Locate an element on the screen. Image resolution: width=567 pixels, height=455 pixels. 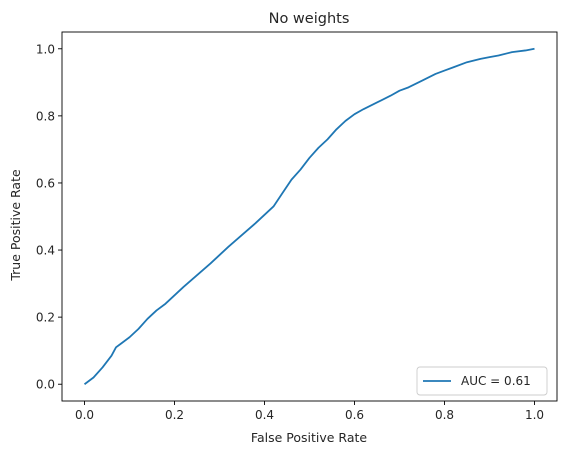
y-tick-label: 0.6 is located at coordinates (45, 183).